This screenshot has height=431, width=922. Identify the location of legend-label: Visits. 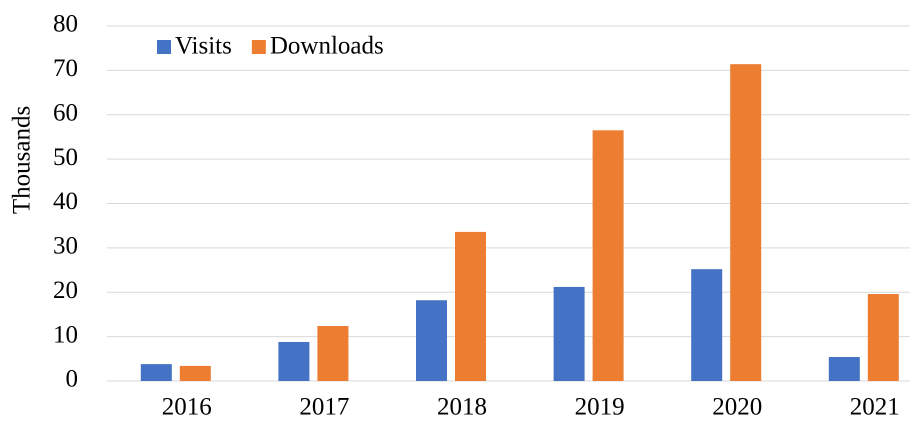
(203, 46).